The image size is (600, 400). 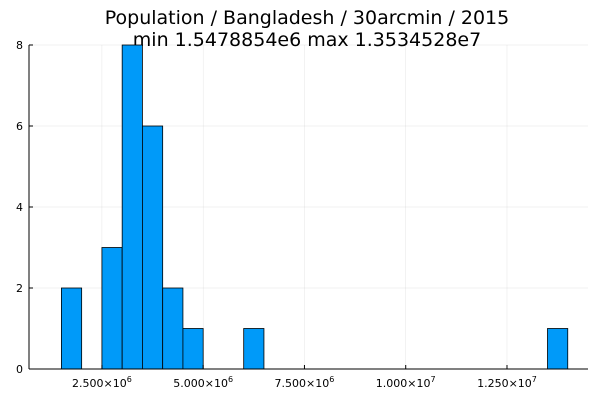 I want to click on x-tick-label-1: 5.000×10⁶, so click(x=203, y=382).